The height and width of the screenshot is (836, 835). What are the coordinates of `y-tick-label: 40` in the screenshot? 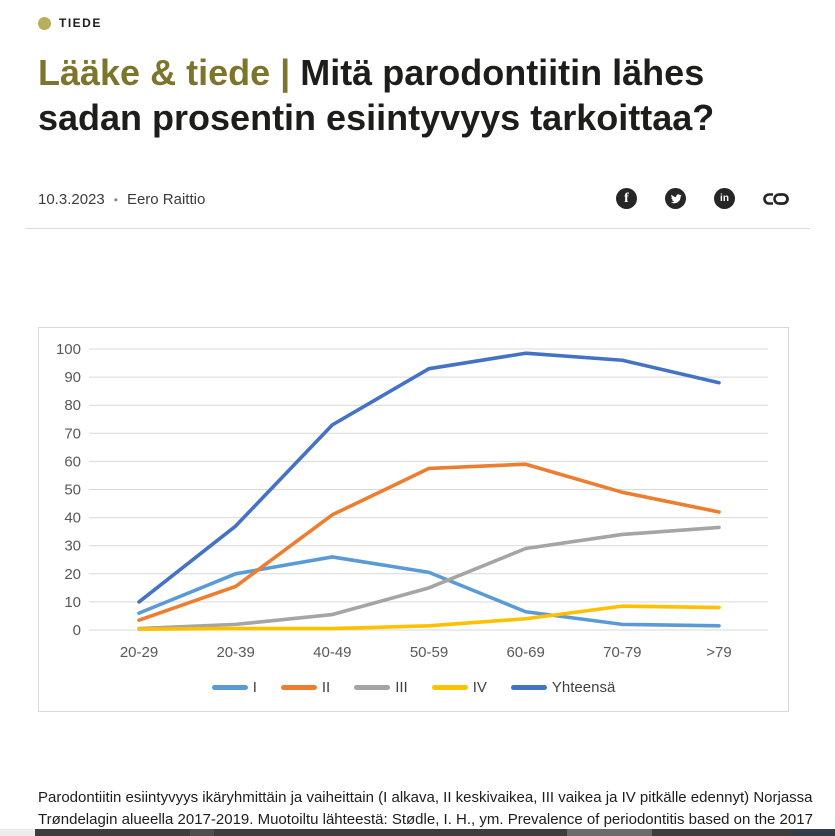 It's located at (72, 518).